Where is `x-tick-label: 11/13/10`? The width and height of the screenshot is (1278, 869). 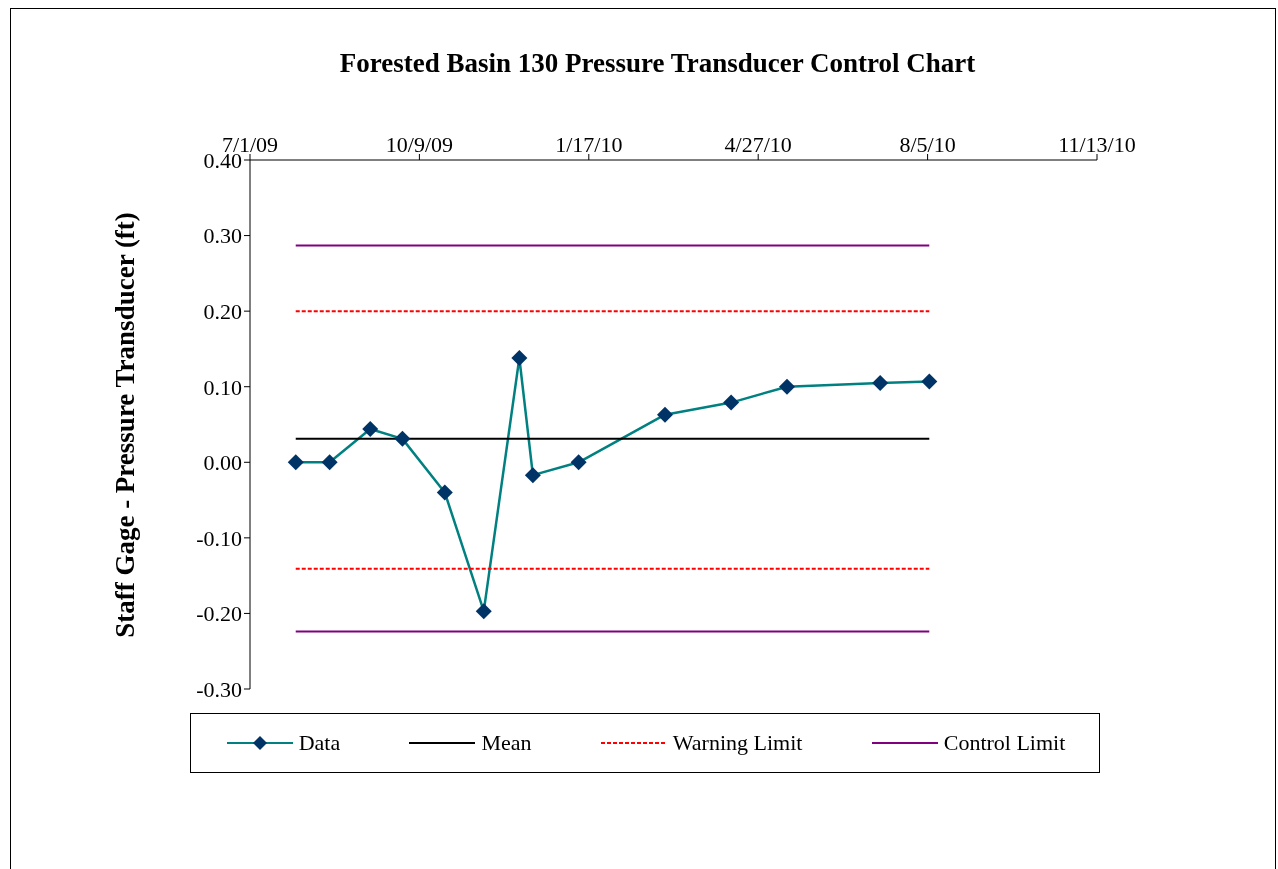
x-tick-label: 11/13/10 is located at coordinates (1097, 144).